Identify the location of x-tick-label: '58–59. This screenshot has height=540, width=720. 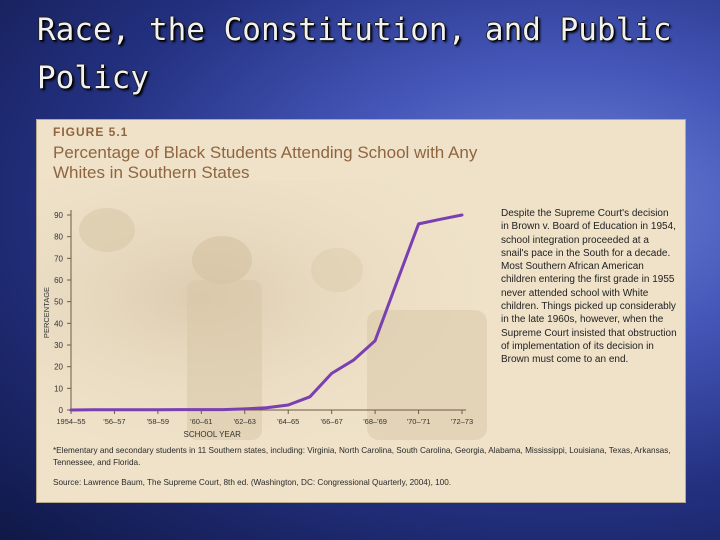
(158, 421).